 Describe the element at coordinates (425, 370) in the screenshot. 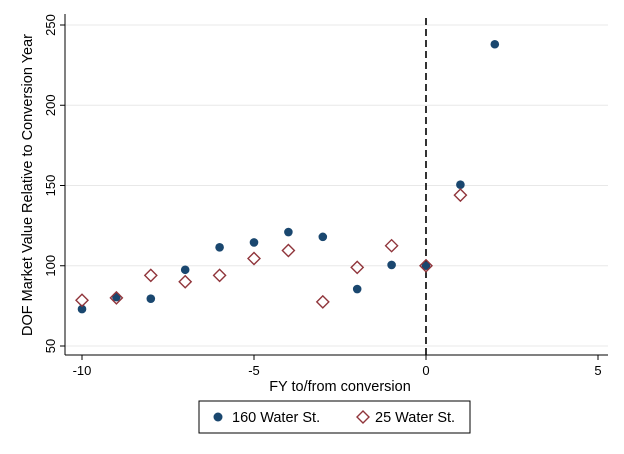

I see `x-tick-label: 0` at that location.